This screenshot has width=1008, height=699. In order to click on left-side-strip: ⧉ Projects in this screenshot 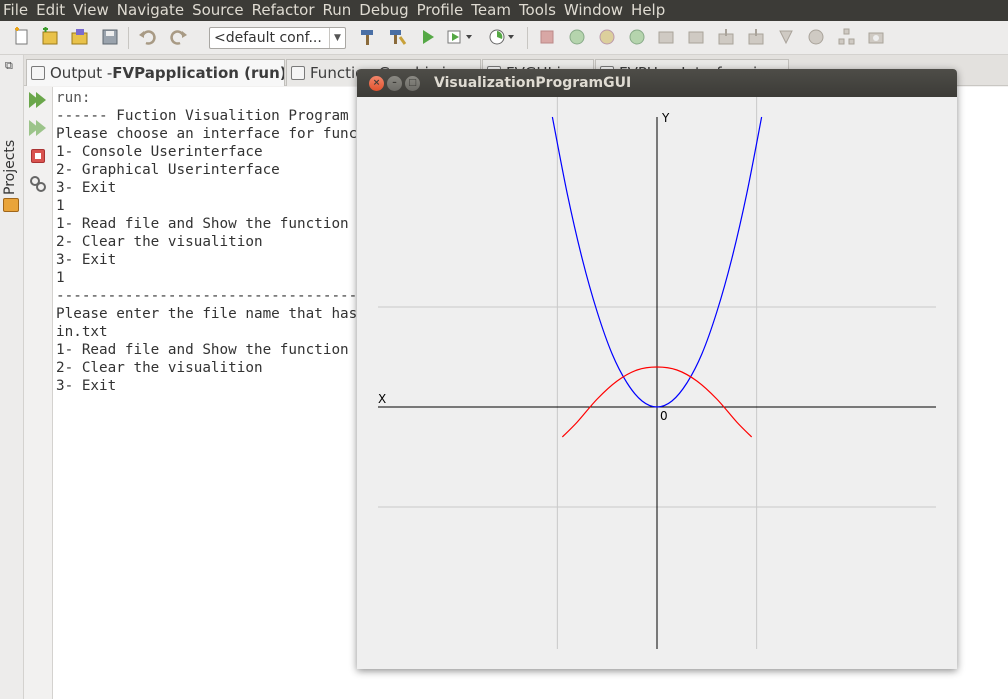, I will do `click(12, 377)`.